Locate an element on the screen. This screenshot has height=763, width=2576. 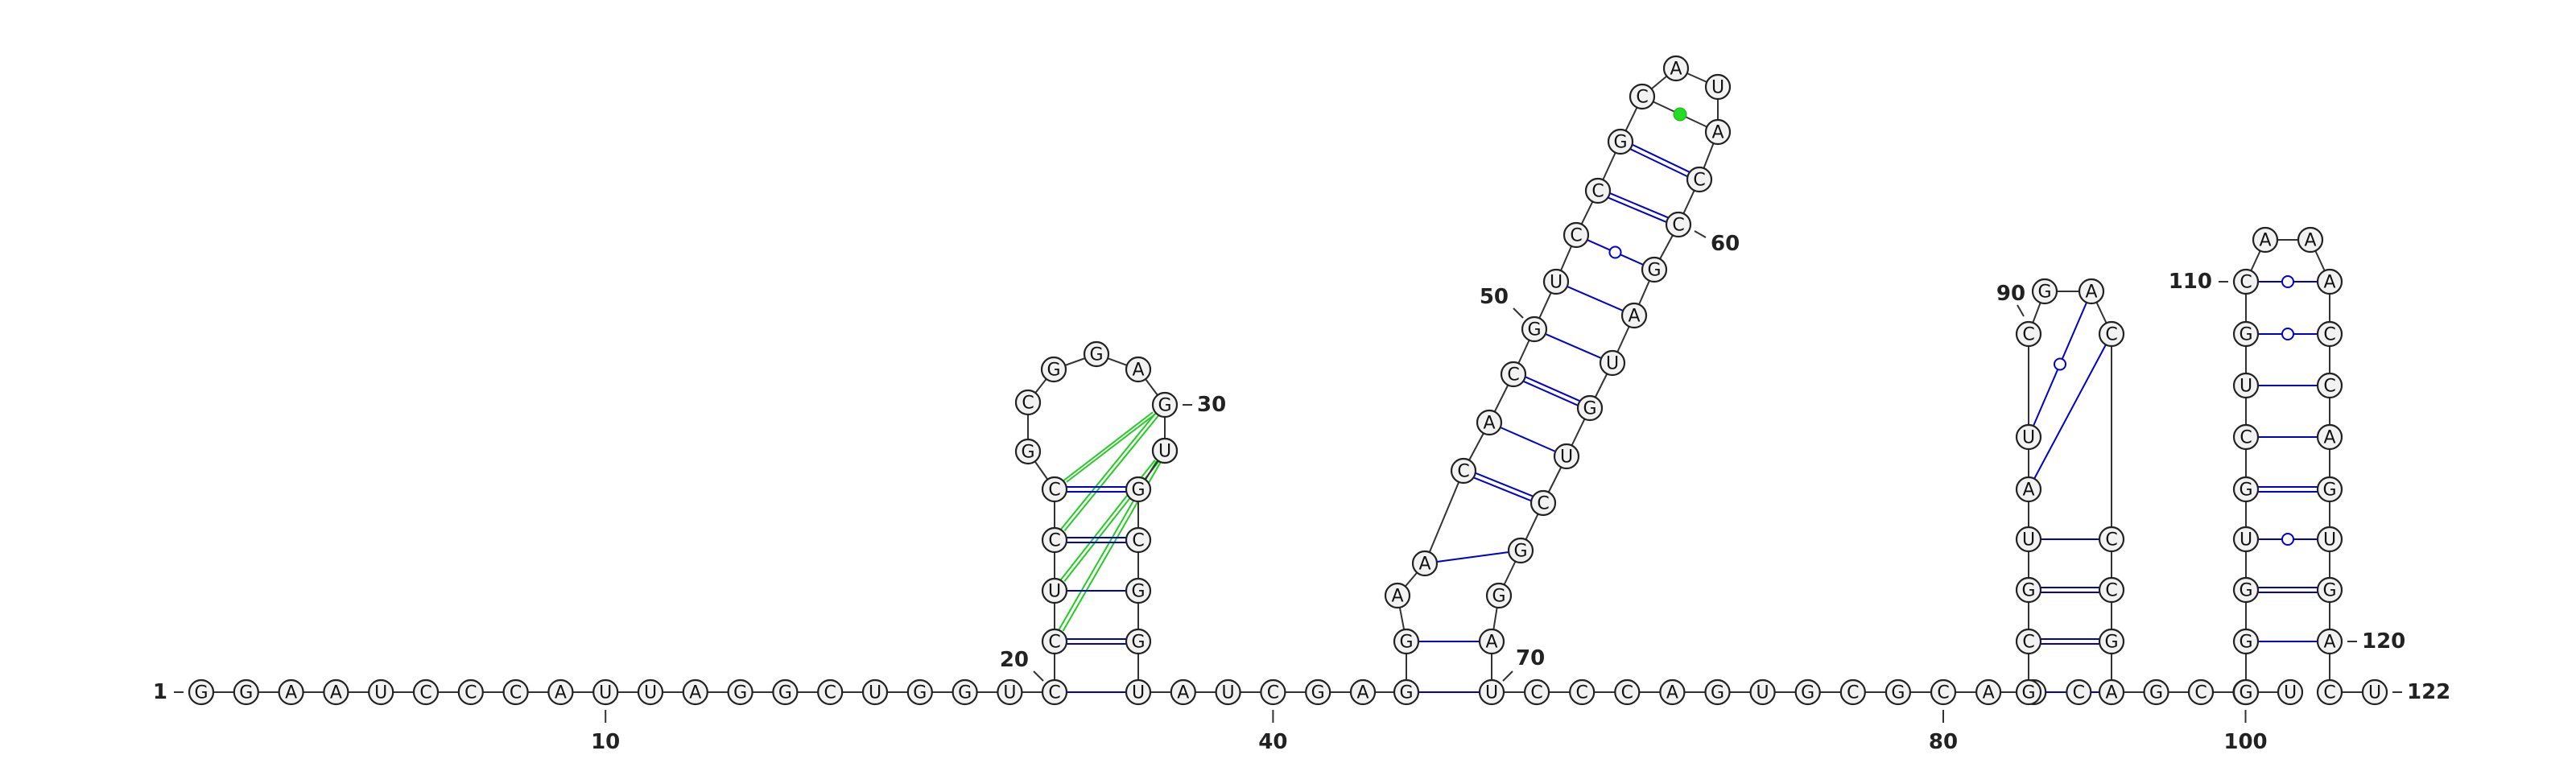
position-label: 1 is located at coordinates (160, 692).